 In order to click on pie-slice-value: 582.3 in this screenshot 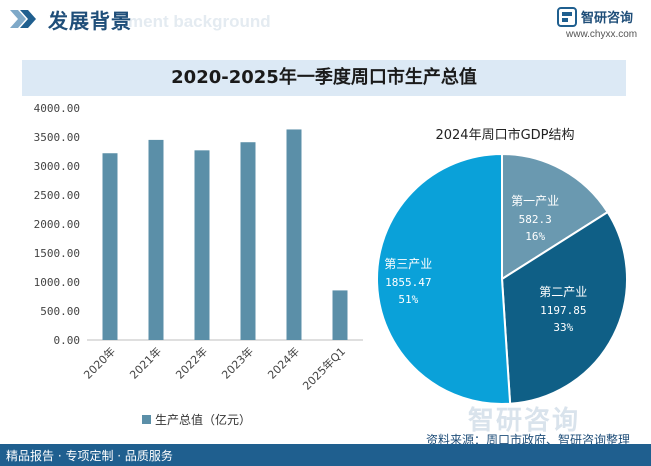, I will do `click(535, 219)`.